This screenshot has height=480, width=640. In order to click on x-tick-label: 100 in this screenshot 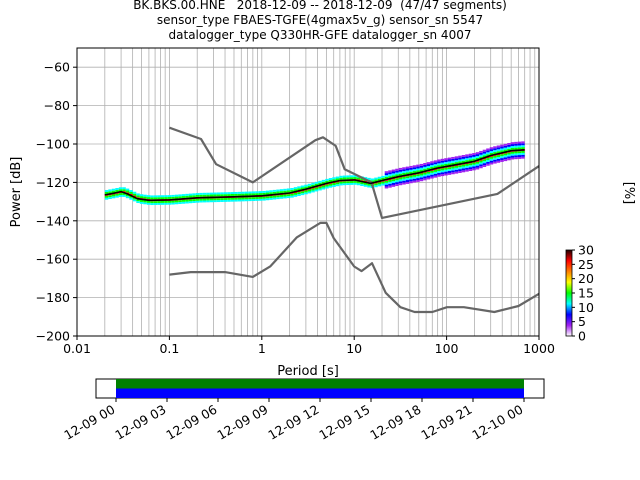, I will do `click(447, 348)`.